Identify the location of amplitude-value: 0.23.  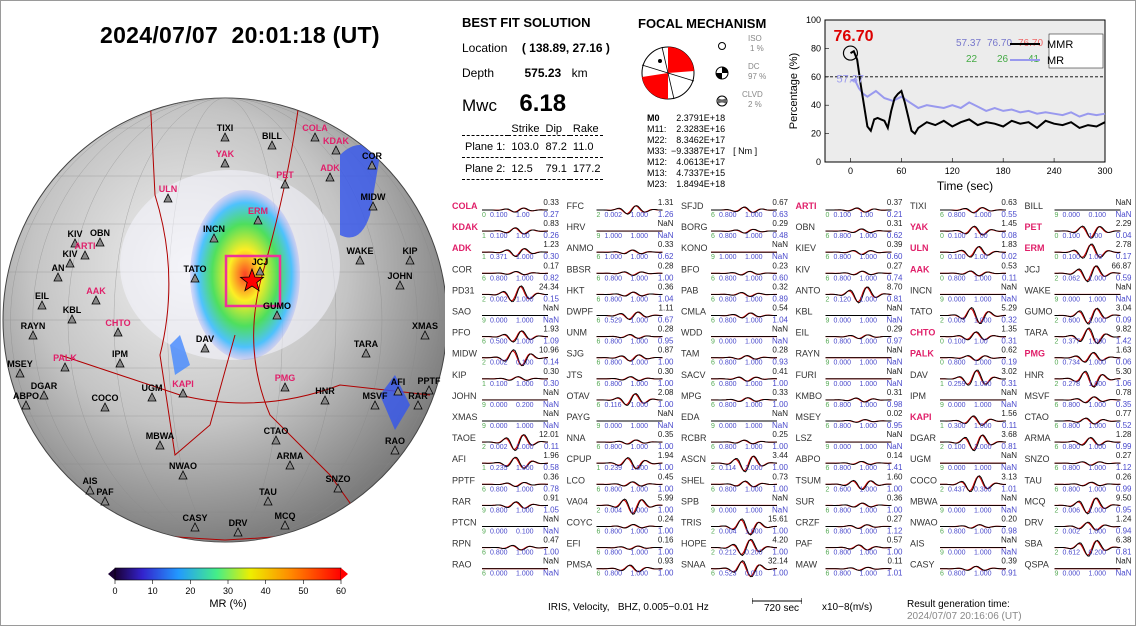
(780, 265).